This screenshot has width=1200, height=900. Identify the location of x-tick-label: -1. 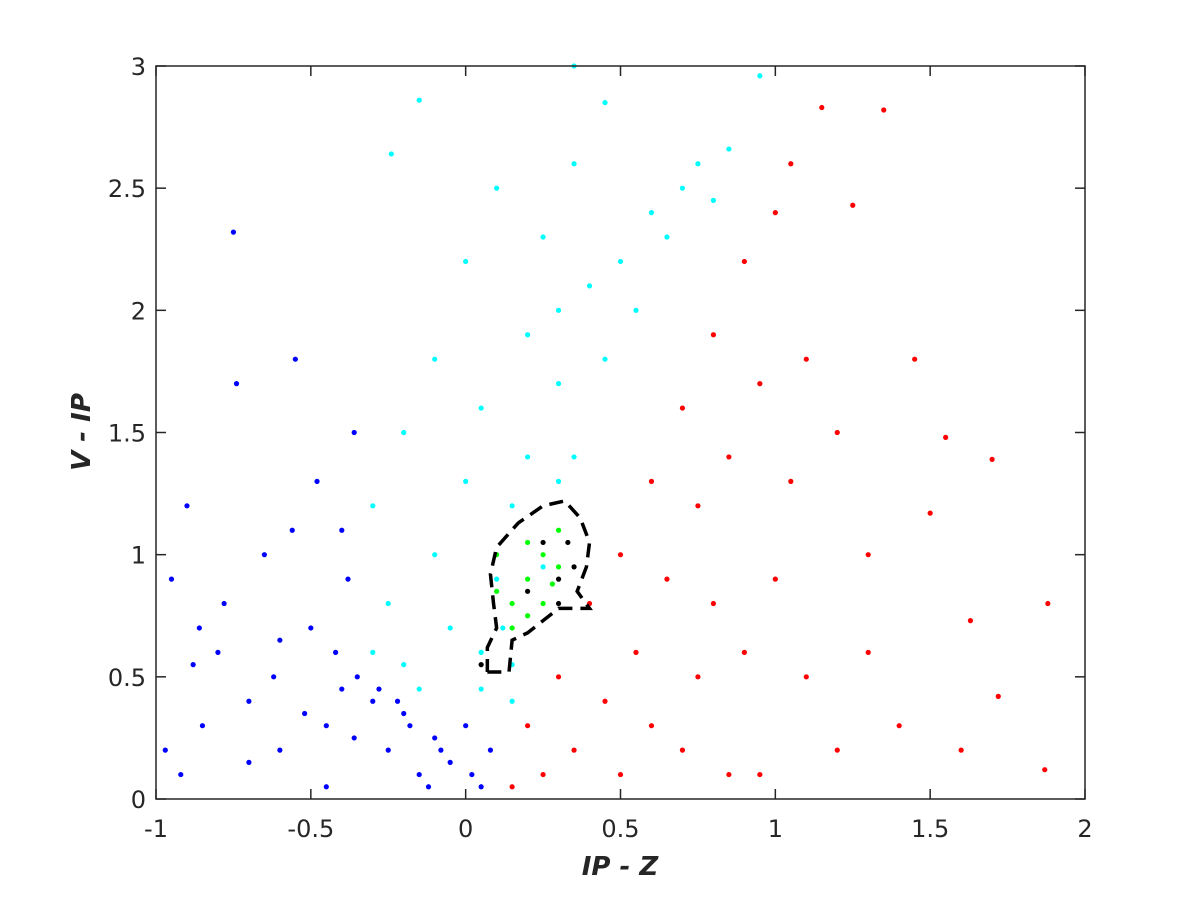
(156, 829).